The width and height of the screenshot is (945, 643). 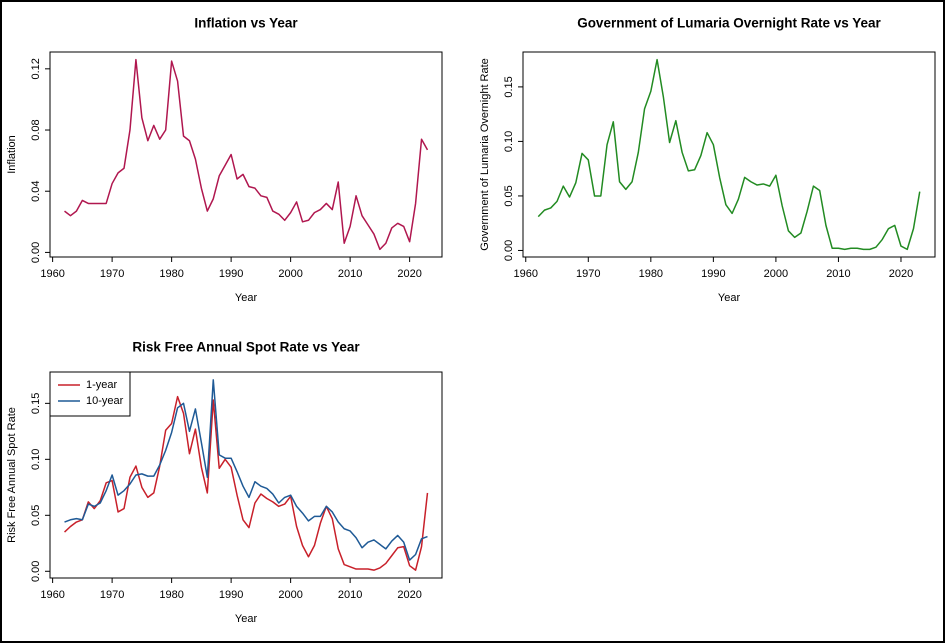 I want to click on y-axis-label: Government of Lumaria Overnight Rate, so click(x=485, y=154).